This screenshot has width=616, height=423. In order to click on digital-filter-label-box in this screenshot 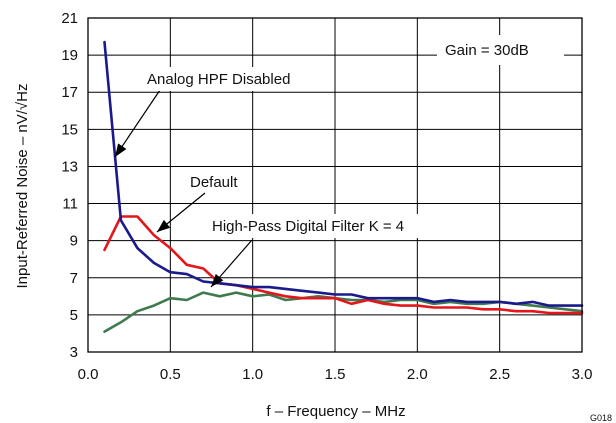, I will do `click(336, 226)`.